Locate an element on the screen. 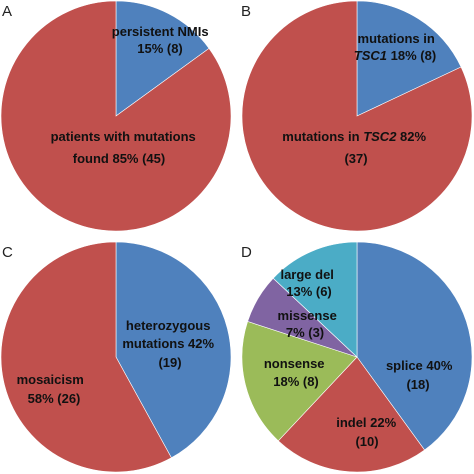  label-tsc1-gene: TSC1 is located at coordinates (370, 55).